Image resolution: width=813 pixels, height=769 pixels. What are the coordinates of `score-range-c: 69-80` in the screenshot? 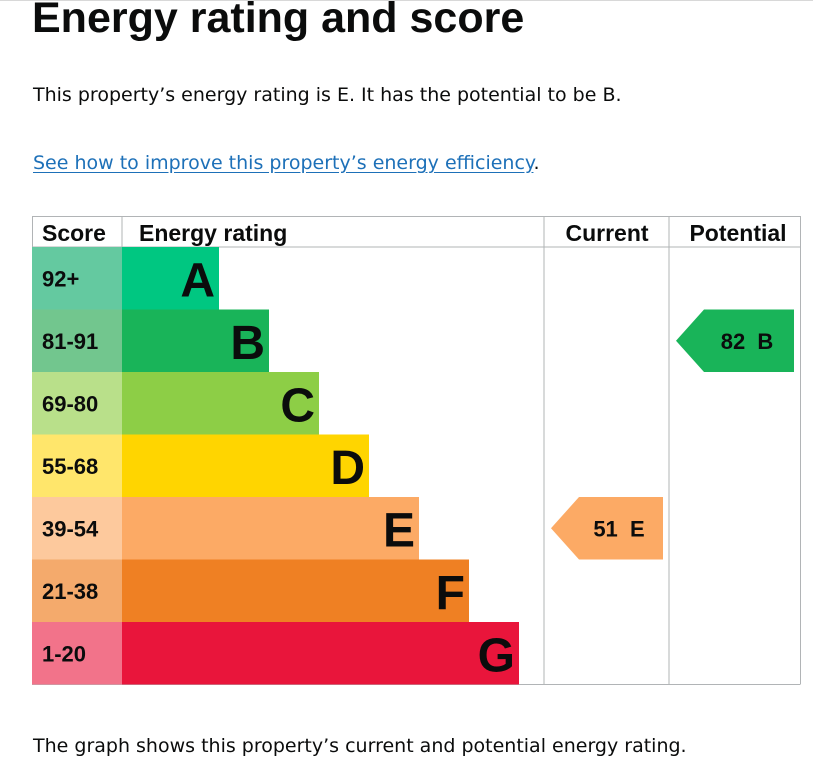 It's located at (70, 403).